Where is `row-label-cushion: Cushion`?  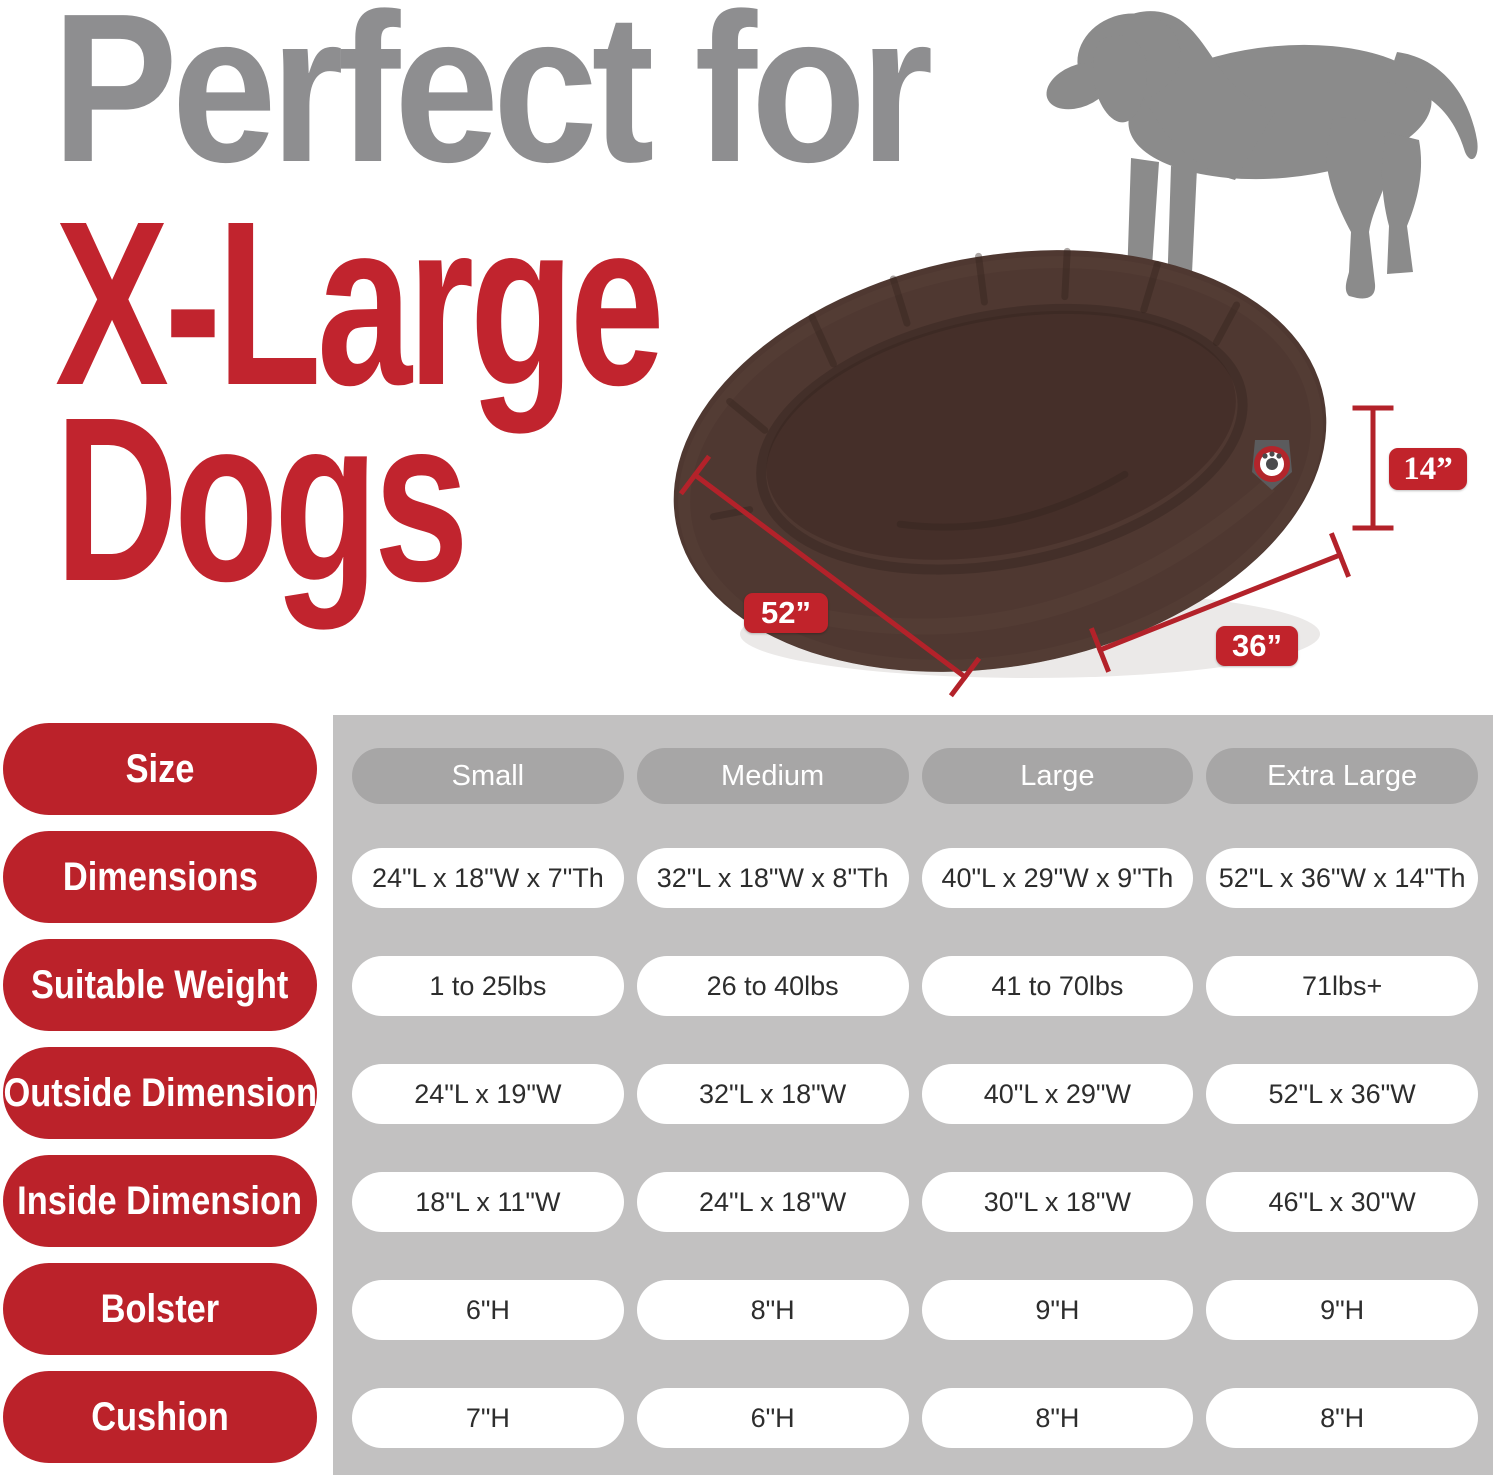 row-label-cushion: Cushion is located at coordinates (160, 1417).